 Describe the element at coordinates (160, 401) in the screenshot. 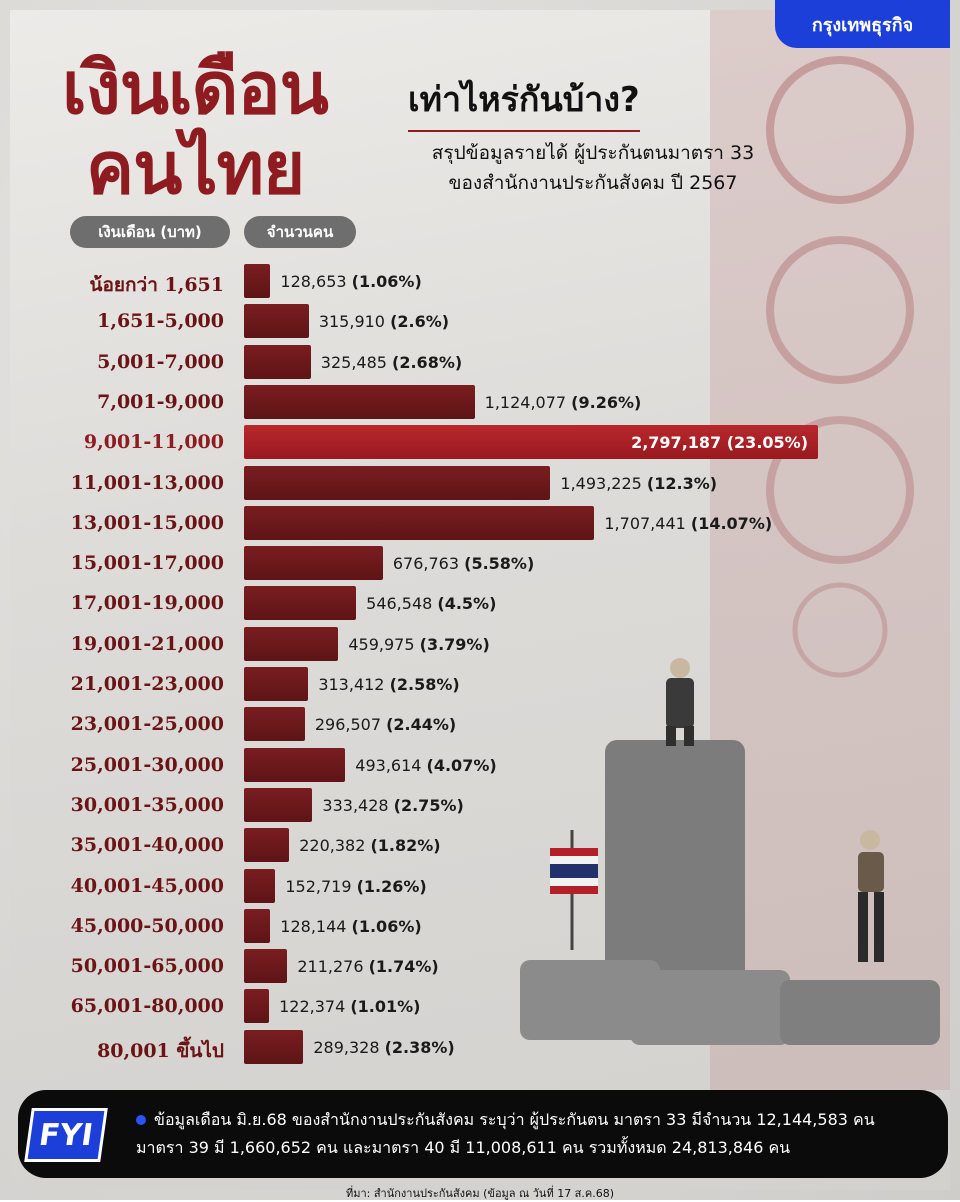

I see `category-label: 7,001-9,000` at that location.